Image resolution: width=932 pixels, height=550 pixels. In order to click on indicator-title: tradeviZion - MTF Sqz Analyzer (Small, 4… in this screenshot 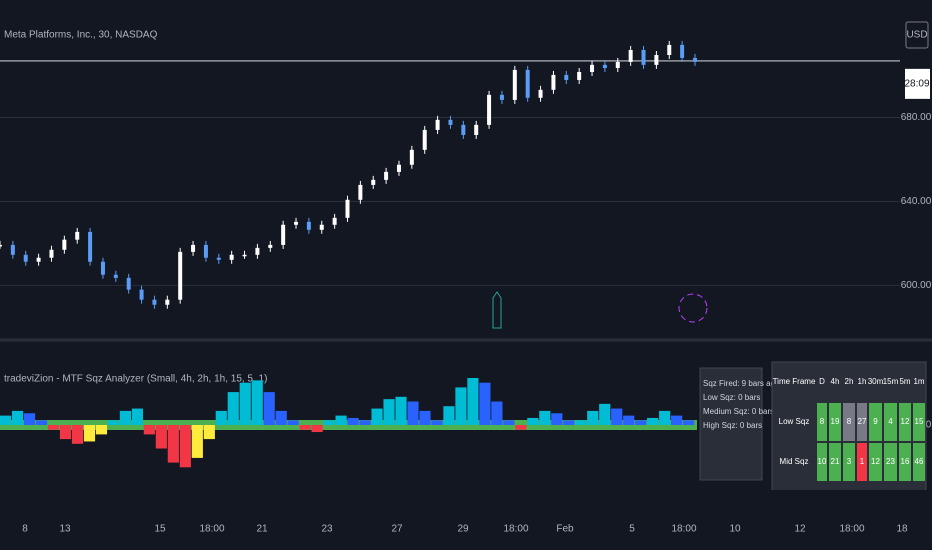, I will do `click(135, 379)`.